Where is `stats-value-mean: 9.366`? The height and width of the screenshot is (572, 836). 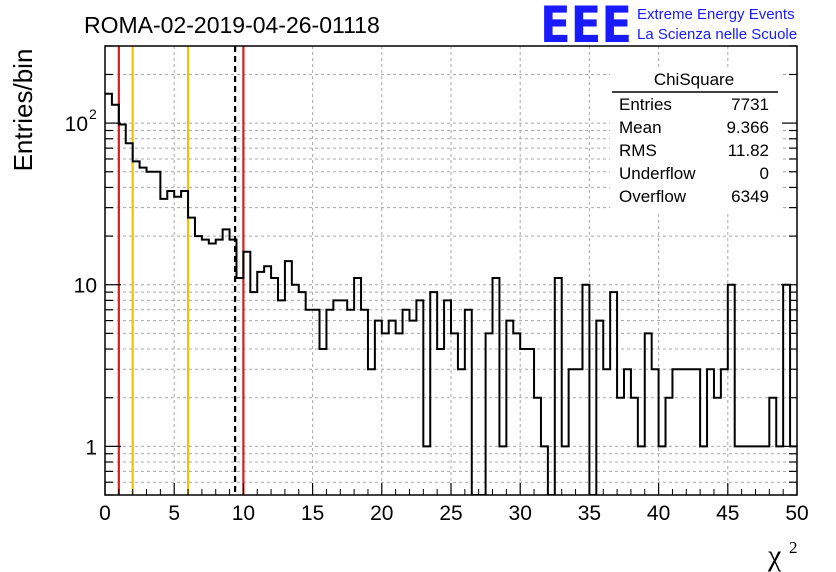
stats-value-mean: 9.366 is located at coordinates (747, 127).